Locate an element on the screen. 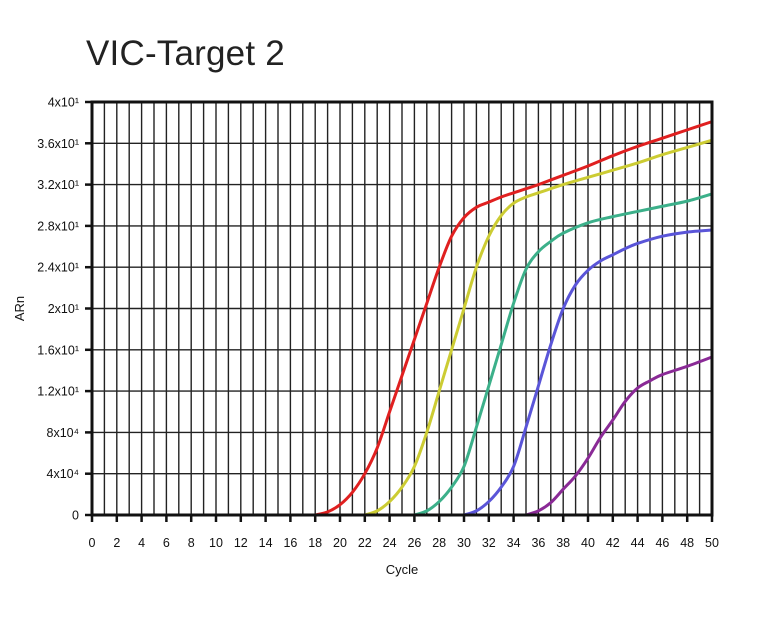 The height and width of the screenshot is (618, 766). y-tick-label: 2x10¹ is located at coordinates (63, 309).